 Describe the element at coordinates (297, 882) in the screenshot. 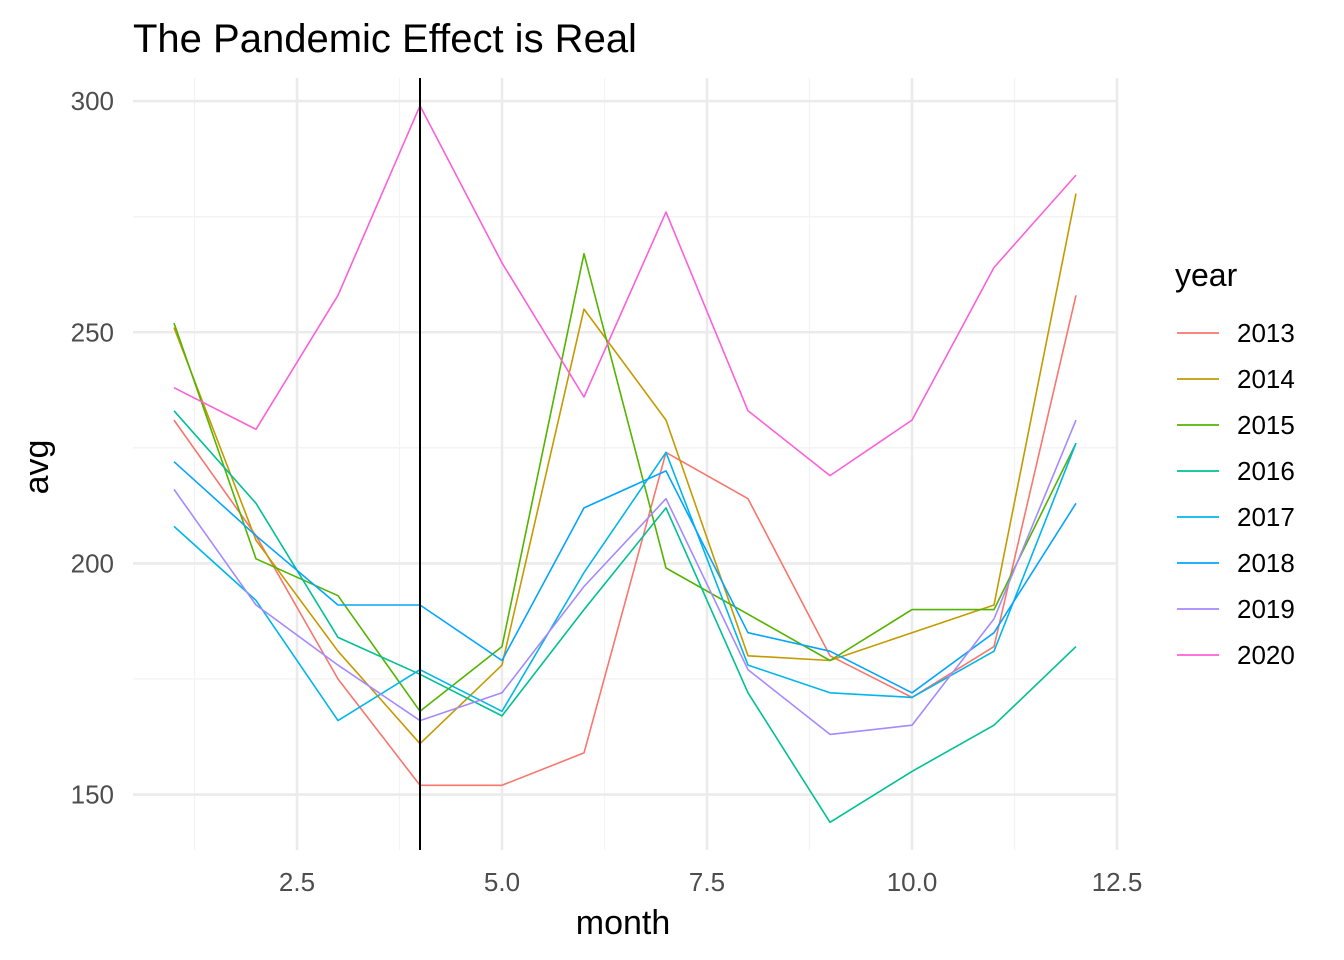

I see `x-tick-label: 2.5` at that location.